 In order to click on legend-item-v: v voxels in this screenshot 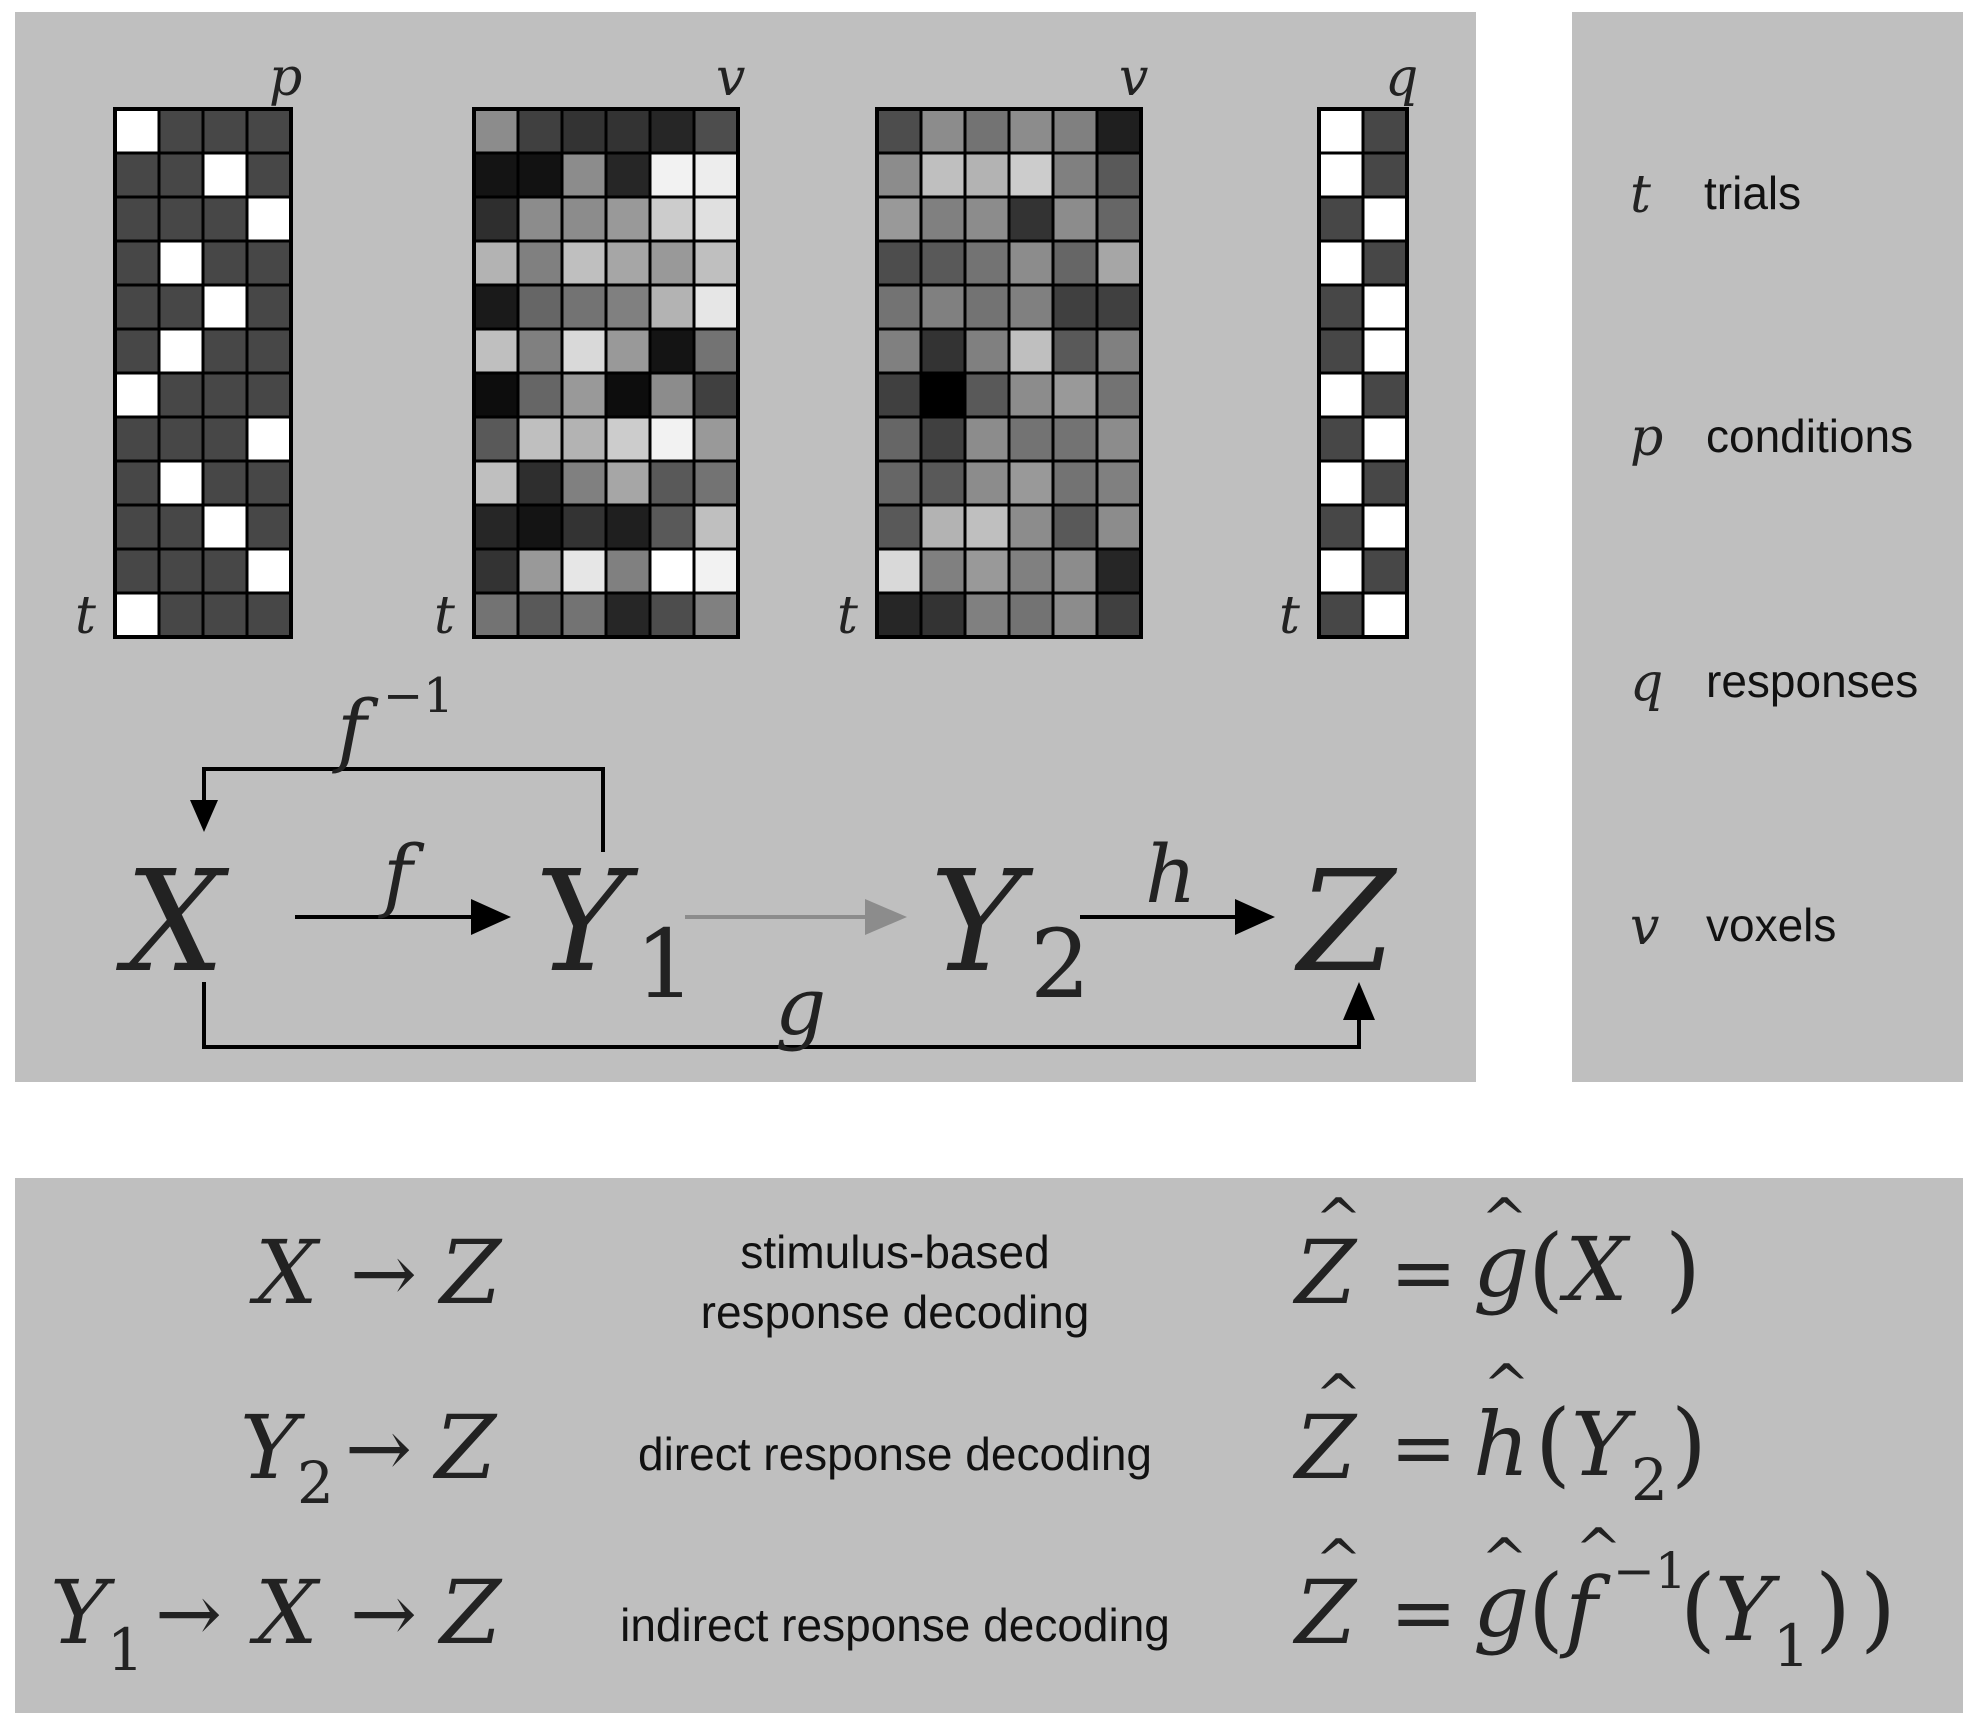, I will do `click(1733, 927)`.